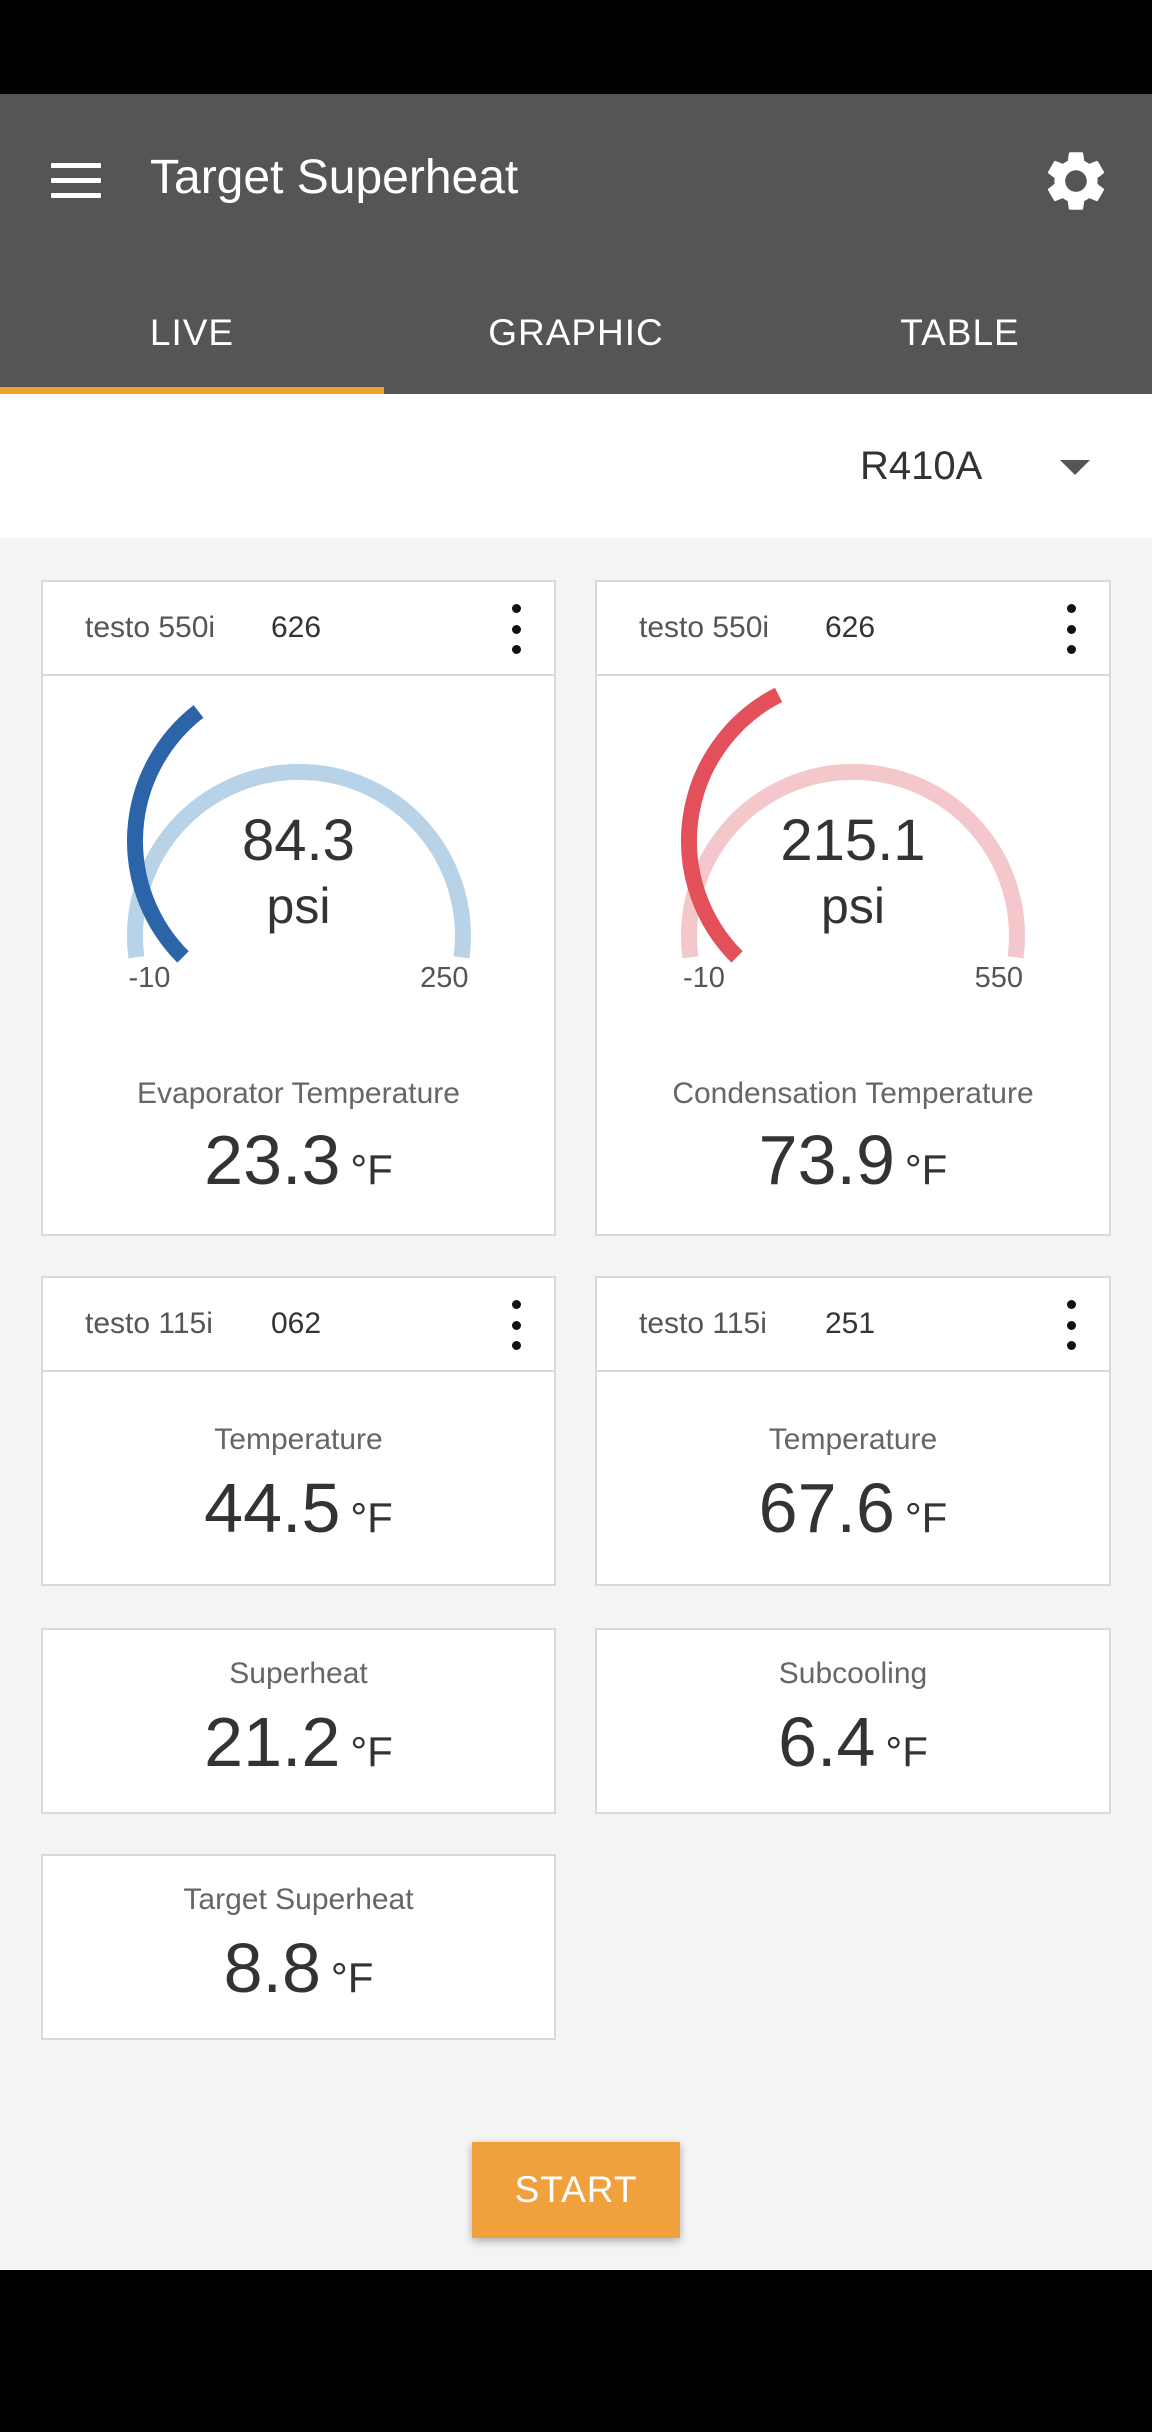  Describe the element at coordinates (1076, 181) in the screenshot. I see `gear-icon` at that location.